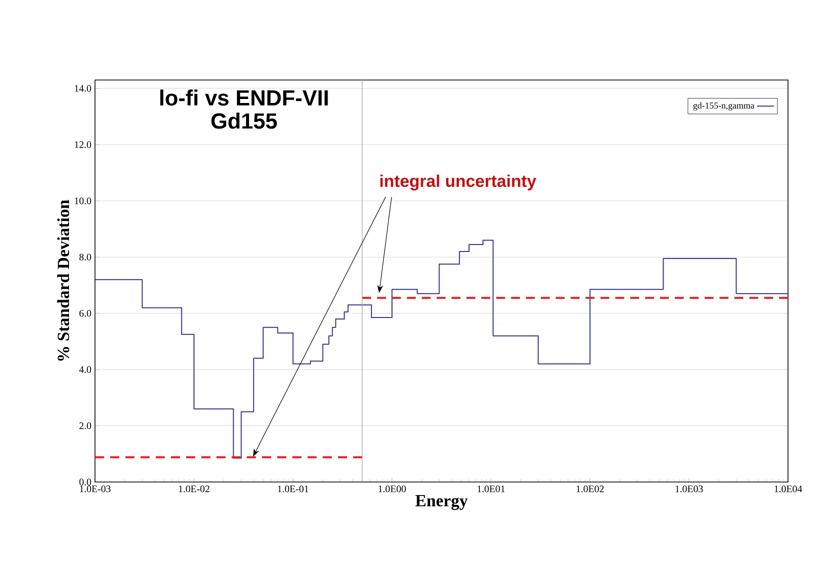  What do you see at coordinates (83, 200) in the screenshot?
I see `y-tick-label: 10.0` at bounding box center [83, 200].